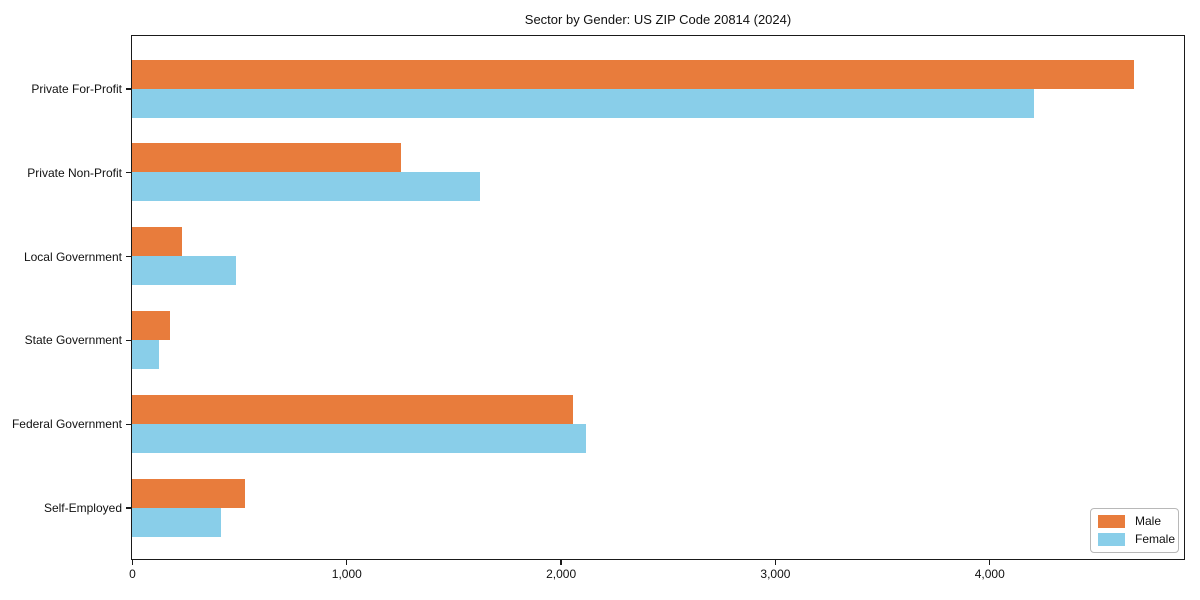  Describe the element at coordinates (1155, 539) in the screenshot. I see `legend-label-female: Female` at that location.